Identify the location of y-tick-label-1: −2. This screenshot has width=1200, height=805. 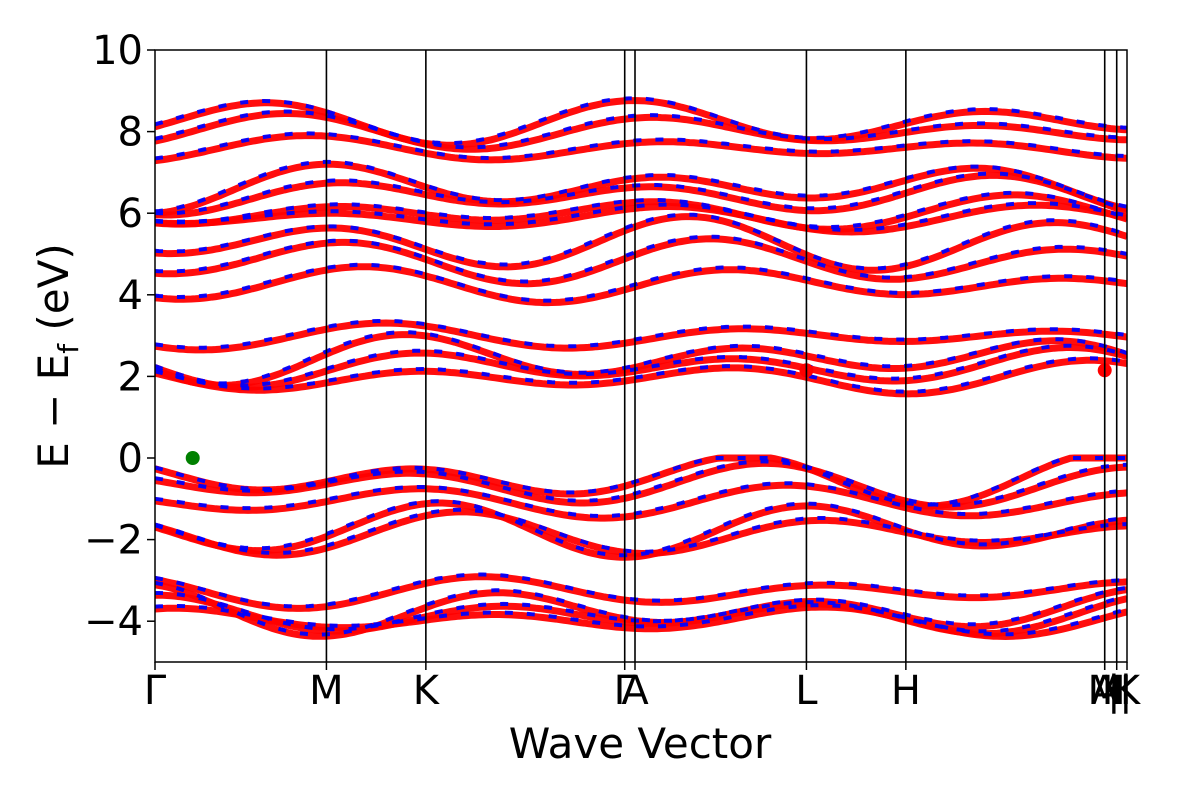
(113, 541).